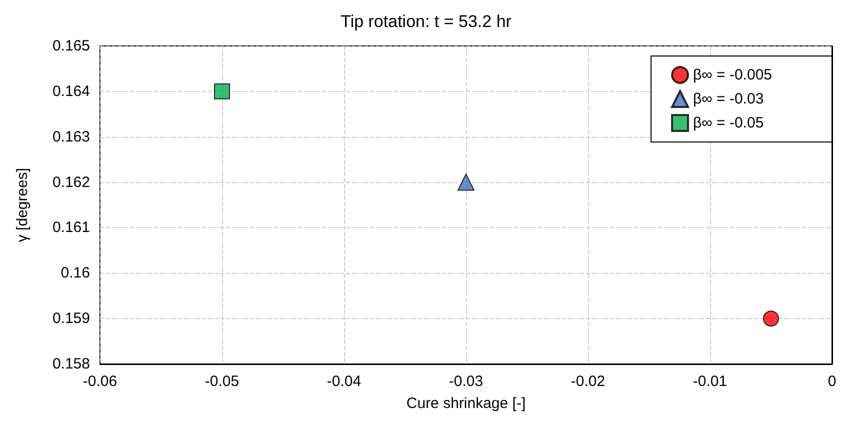 The image size is (852, 426). Describe the element at coordinates (71, 46) in the screenshot. I see `y-tick-label: 0.165` at that location.